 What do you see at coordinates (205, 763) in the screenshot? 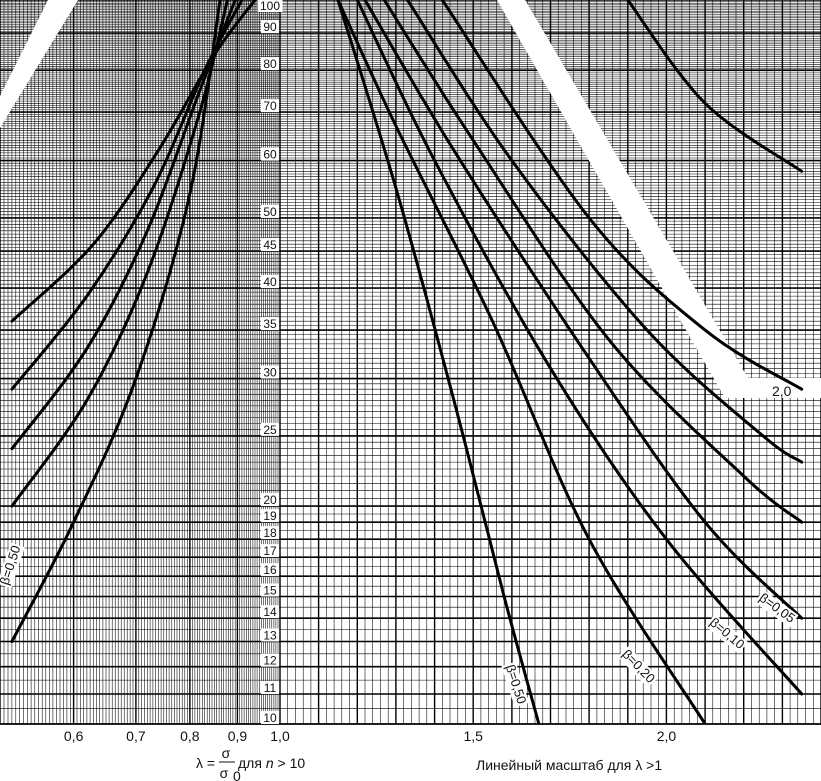
I see `x-axis-label-left: λ =` at bounding box center [205, 763].